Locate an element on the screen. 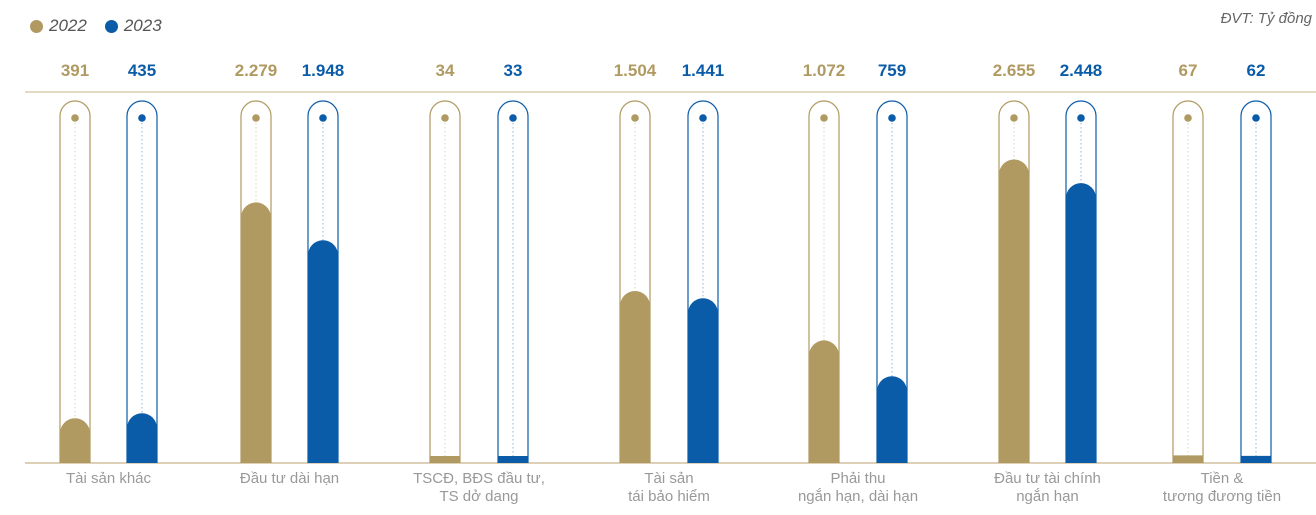 This screenshot has height=515, width=1316. legend: 2022 2023 is located at coordinates (105, 26).